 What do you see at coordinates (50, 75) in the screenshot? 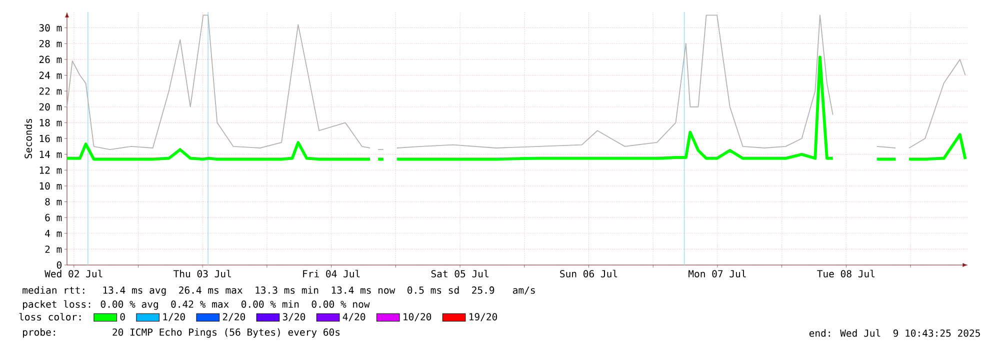
I see `y-tick-label: 24 m` at bounding box center [50, 75].